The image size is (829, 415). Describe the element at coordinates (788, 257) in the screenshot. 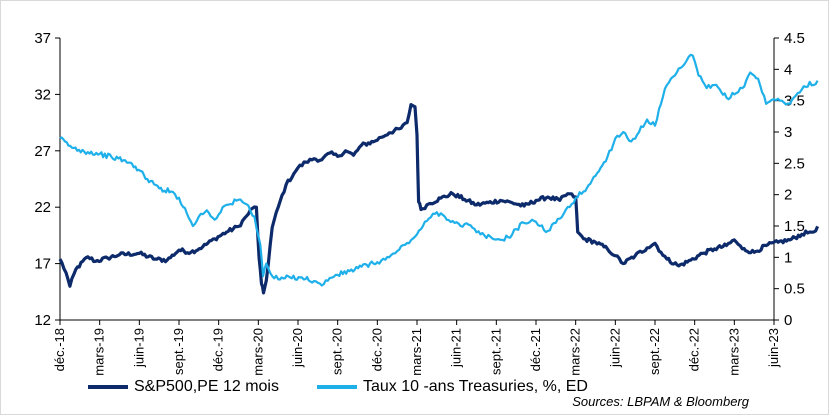

I see `y-right-tick-label: 1` at that location.